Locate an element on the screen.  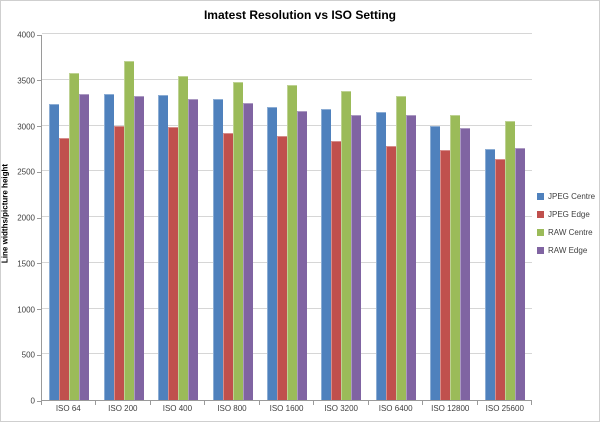
y-tick-label: 3500 is located at coordinates (26, 81).